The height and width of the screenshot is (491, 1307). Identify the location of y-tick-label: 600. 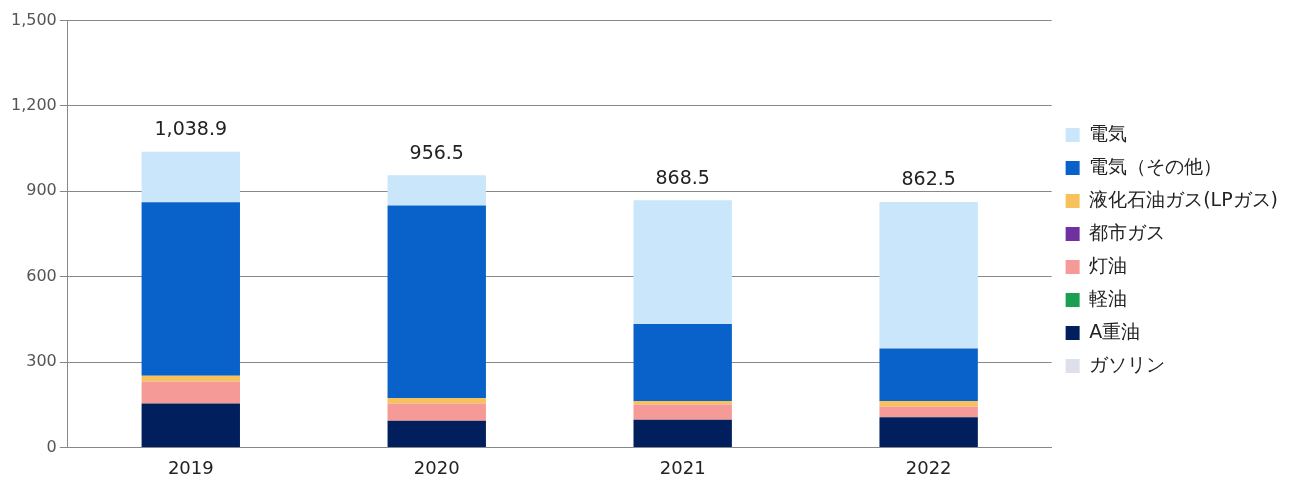
(41, 275).